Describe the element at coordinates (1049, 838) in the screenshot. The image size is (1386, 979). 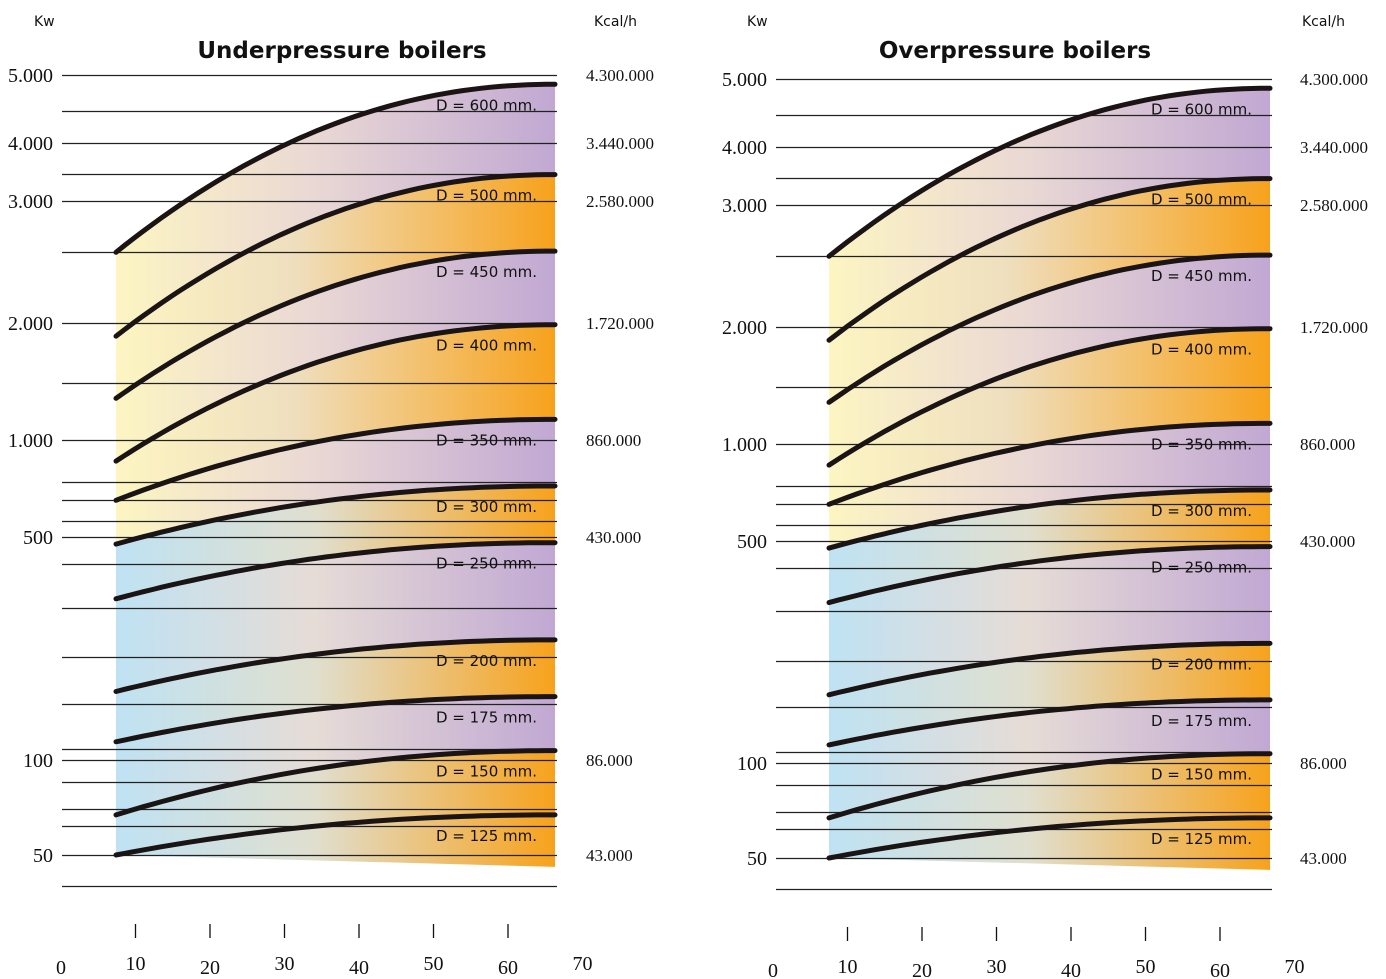
I see `curve-125mm` at that location.